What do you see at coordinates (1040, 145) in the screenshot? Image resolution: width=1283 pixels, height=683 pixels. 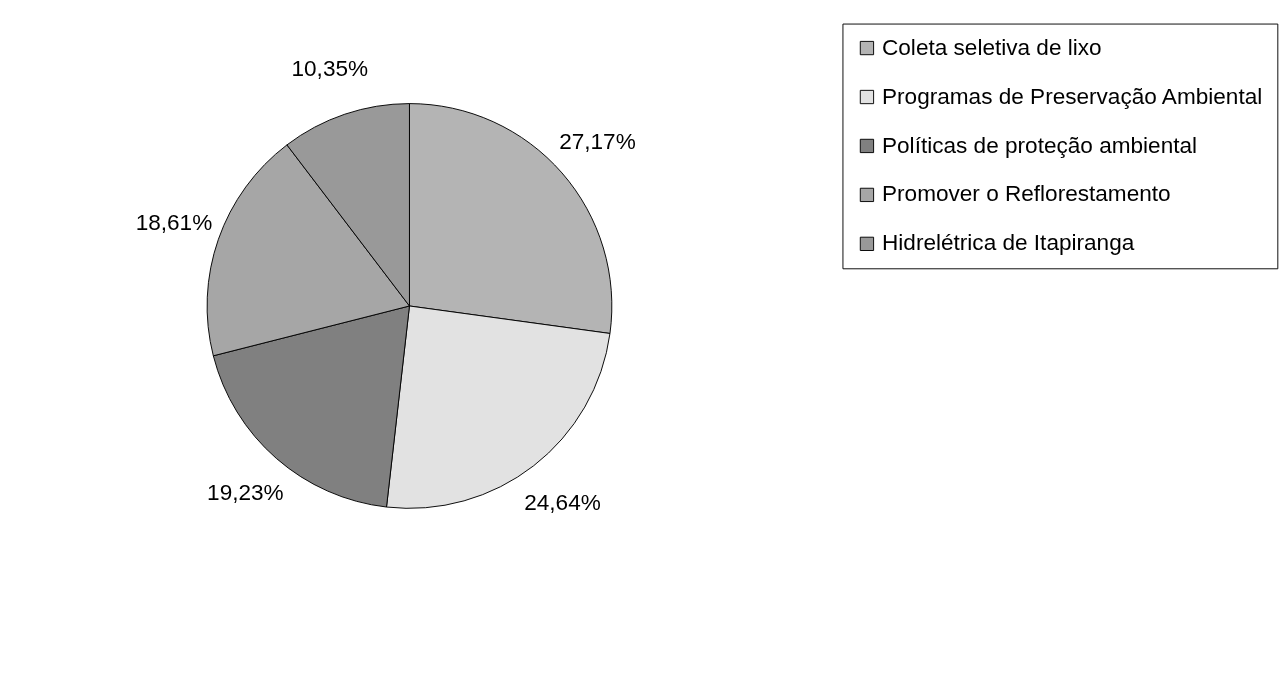 I see `legend-label: Políticas de proteção ambiental` at bounding box center [1040, 145].